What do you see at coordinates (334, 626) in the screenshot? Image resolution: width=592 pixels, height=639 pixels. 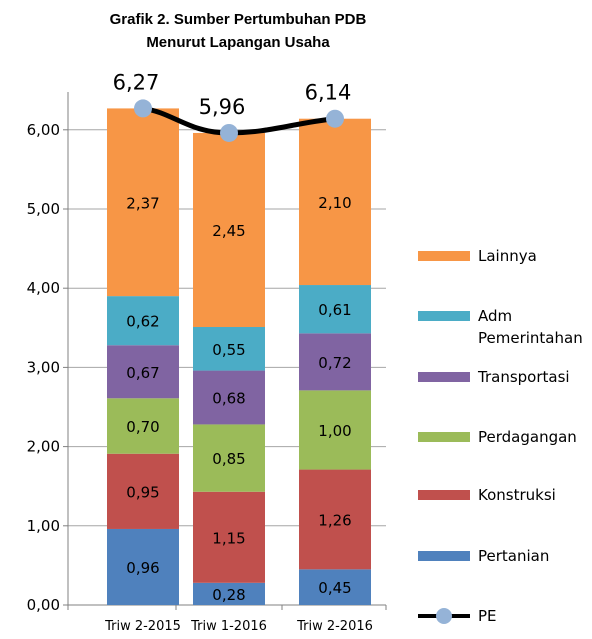 I see `x-category-label: Triw 2-2016` at bounding box center [334, 626].